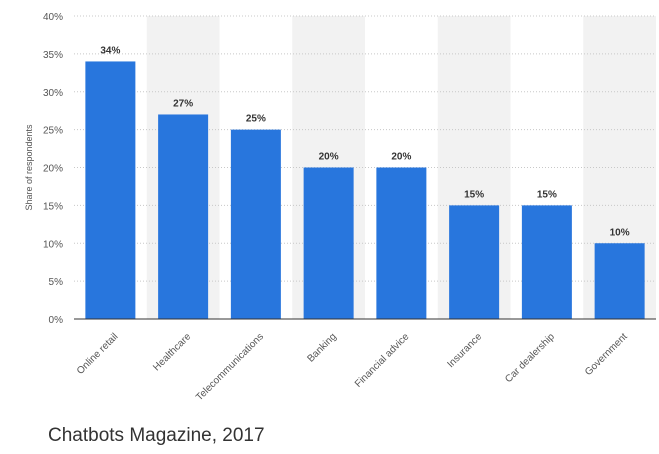 This screenshot has width=659, height=454. What do you see at coordinates (183, 103) in the screenshot?
I see `value-label: 27%` at bounding box center [183, 103].